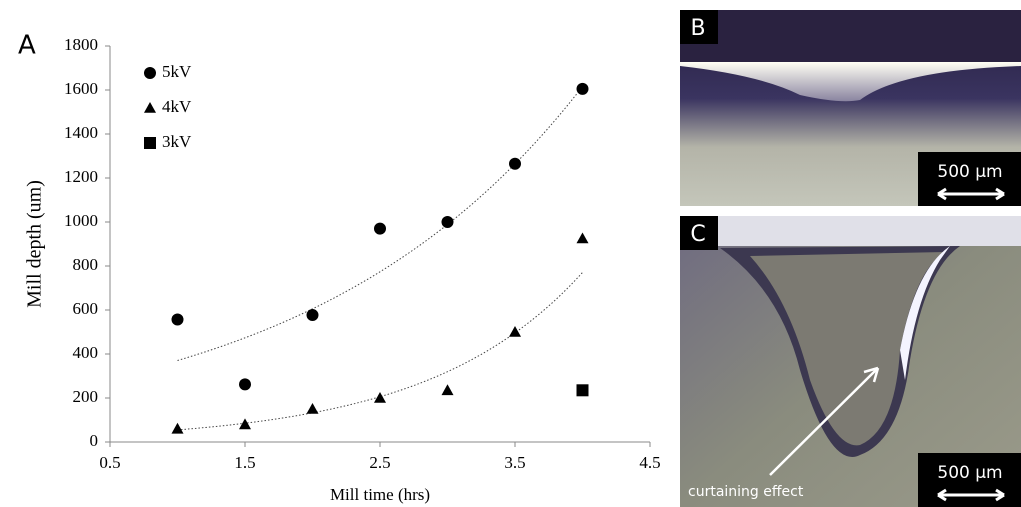 The width and height of the screenshot is (1021, 507). What do you see at coordinates (380, 494) in the screenshot?
I see `x-axis-label: Mill time (hrs)` at bounding box center [380, 494].